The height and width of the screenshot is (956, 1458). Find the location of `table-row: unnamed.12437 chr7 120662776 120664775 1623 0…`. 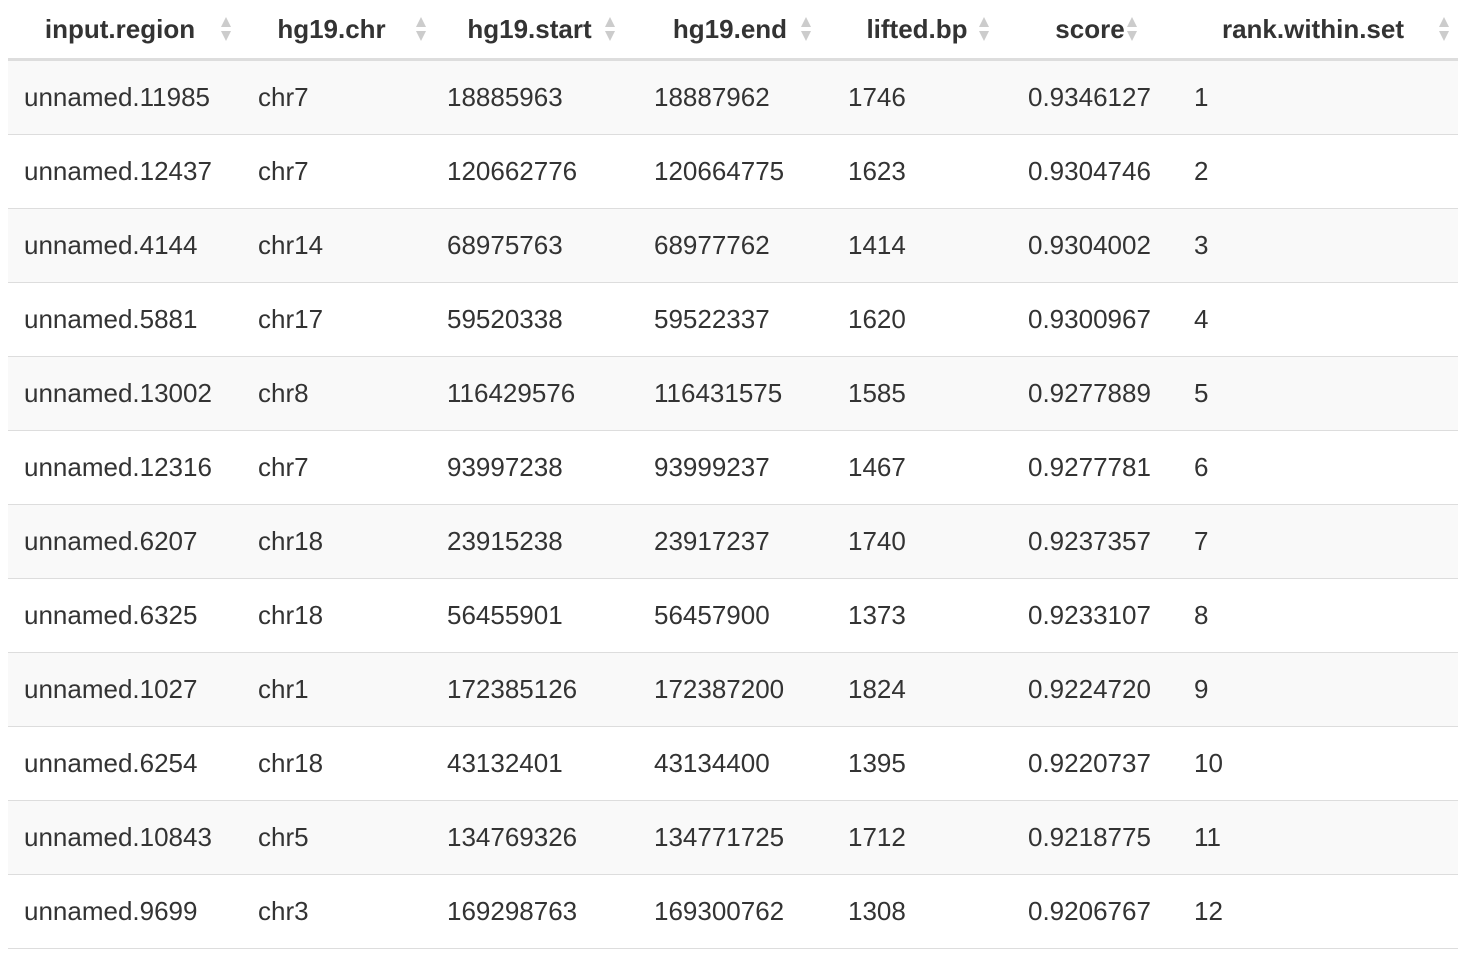

table-row: unnamed.12437 chr7 120662776 120664775 1623 0… is located at coordinates (733, 171).